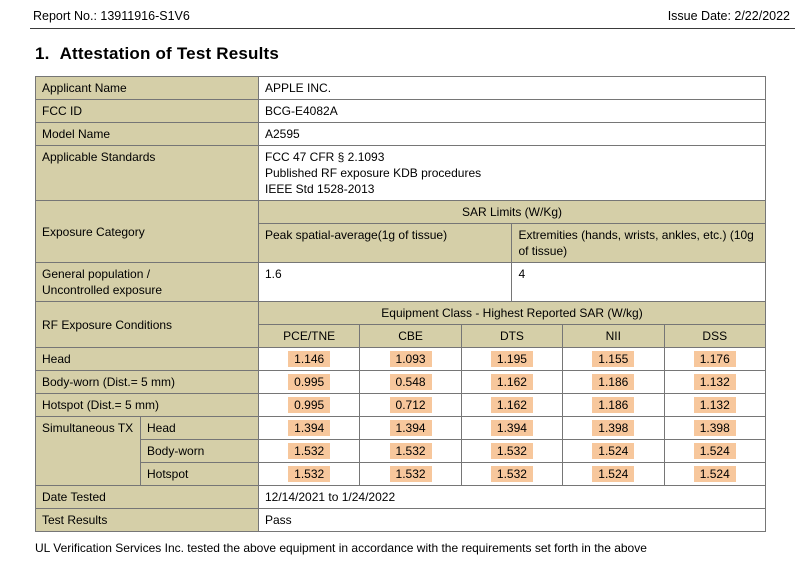 Image resolution: width=800 pixels, height=565 pixels. I want to click on sar-value: 0.995, so click(309, 382).